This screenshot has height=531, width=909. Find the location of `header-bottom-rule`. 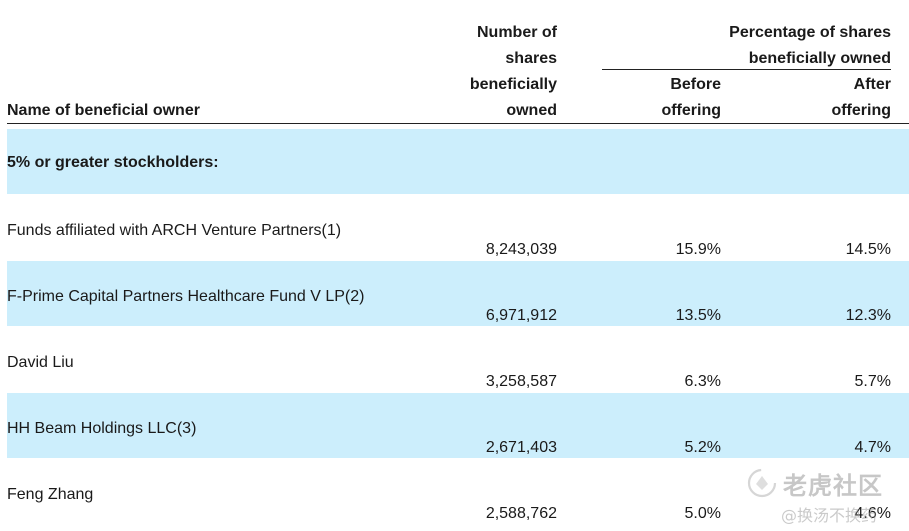

header-bottom-rule is located at coordinates (458, 123).